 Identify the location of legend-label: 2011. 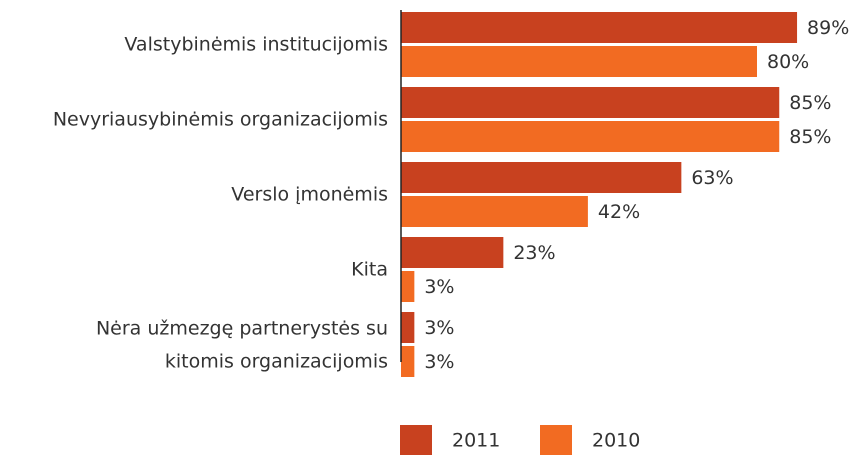
(476, 441).